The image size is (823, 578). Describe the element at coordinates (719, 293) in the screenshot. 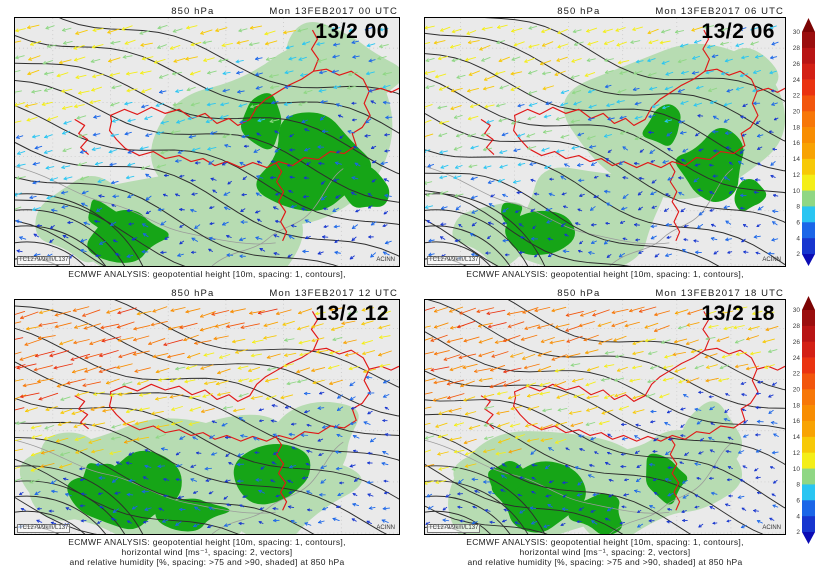

I see `panel-title-datetime: Mon 13FEB2017 18 UTC` at that location.